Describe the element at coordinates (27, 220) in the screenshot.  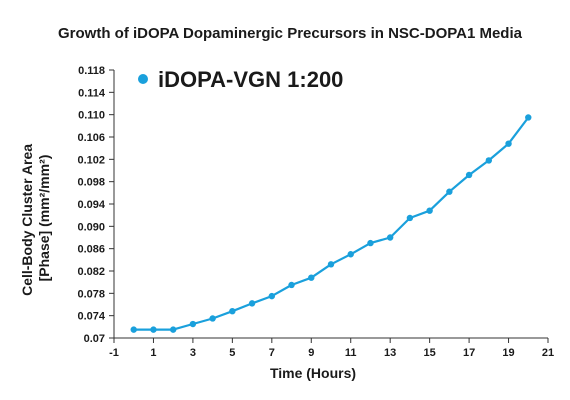
I see `y-axis-label-line1: Cell-Body Cluster Area` at that location.